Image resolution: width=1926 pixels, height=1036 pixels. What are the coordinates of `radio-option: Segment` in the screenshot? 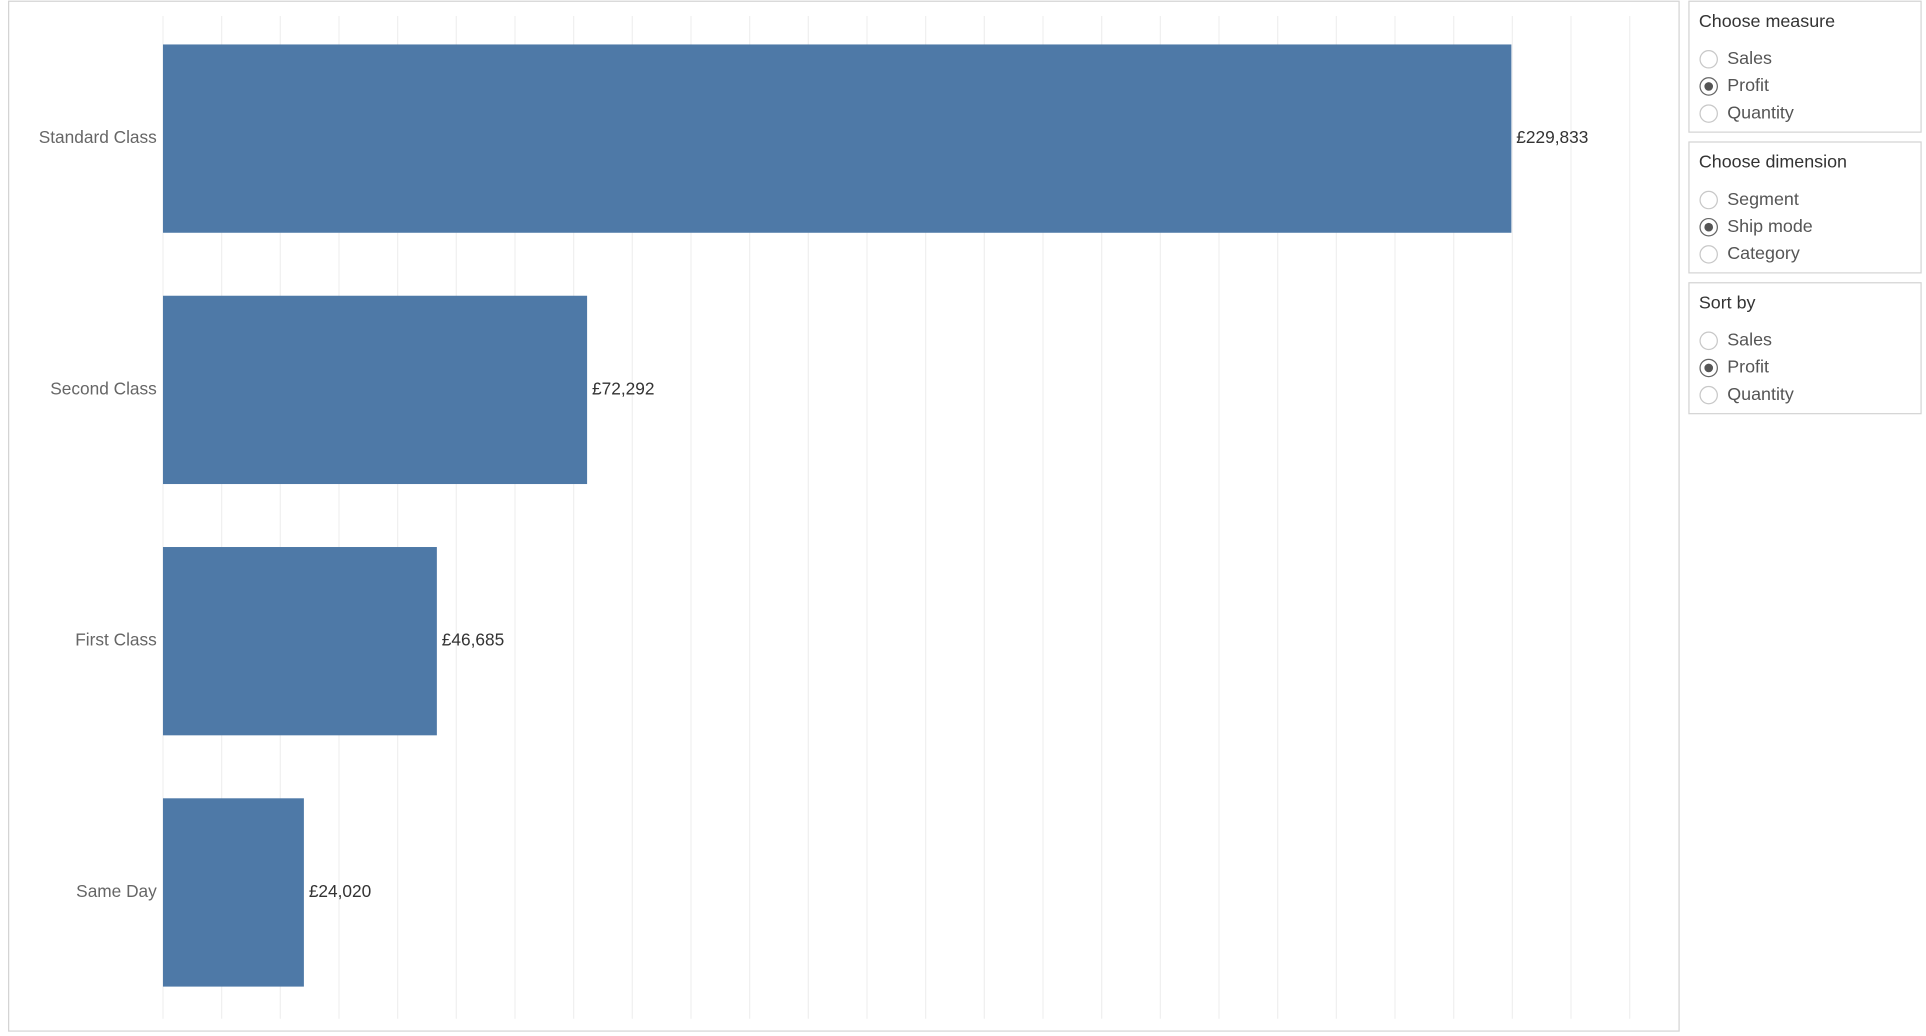 It's located at (1749, 199).